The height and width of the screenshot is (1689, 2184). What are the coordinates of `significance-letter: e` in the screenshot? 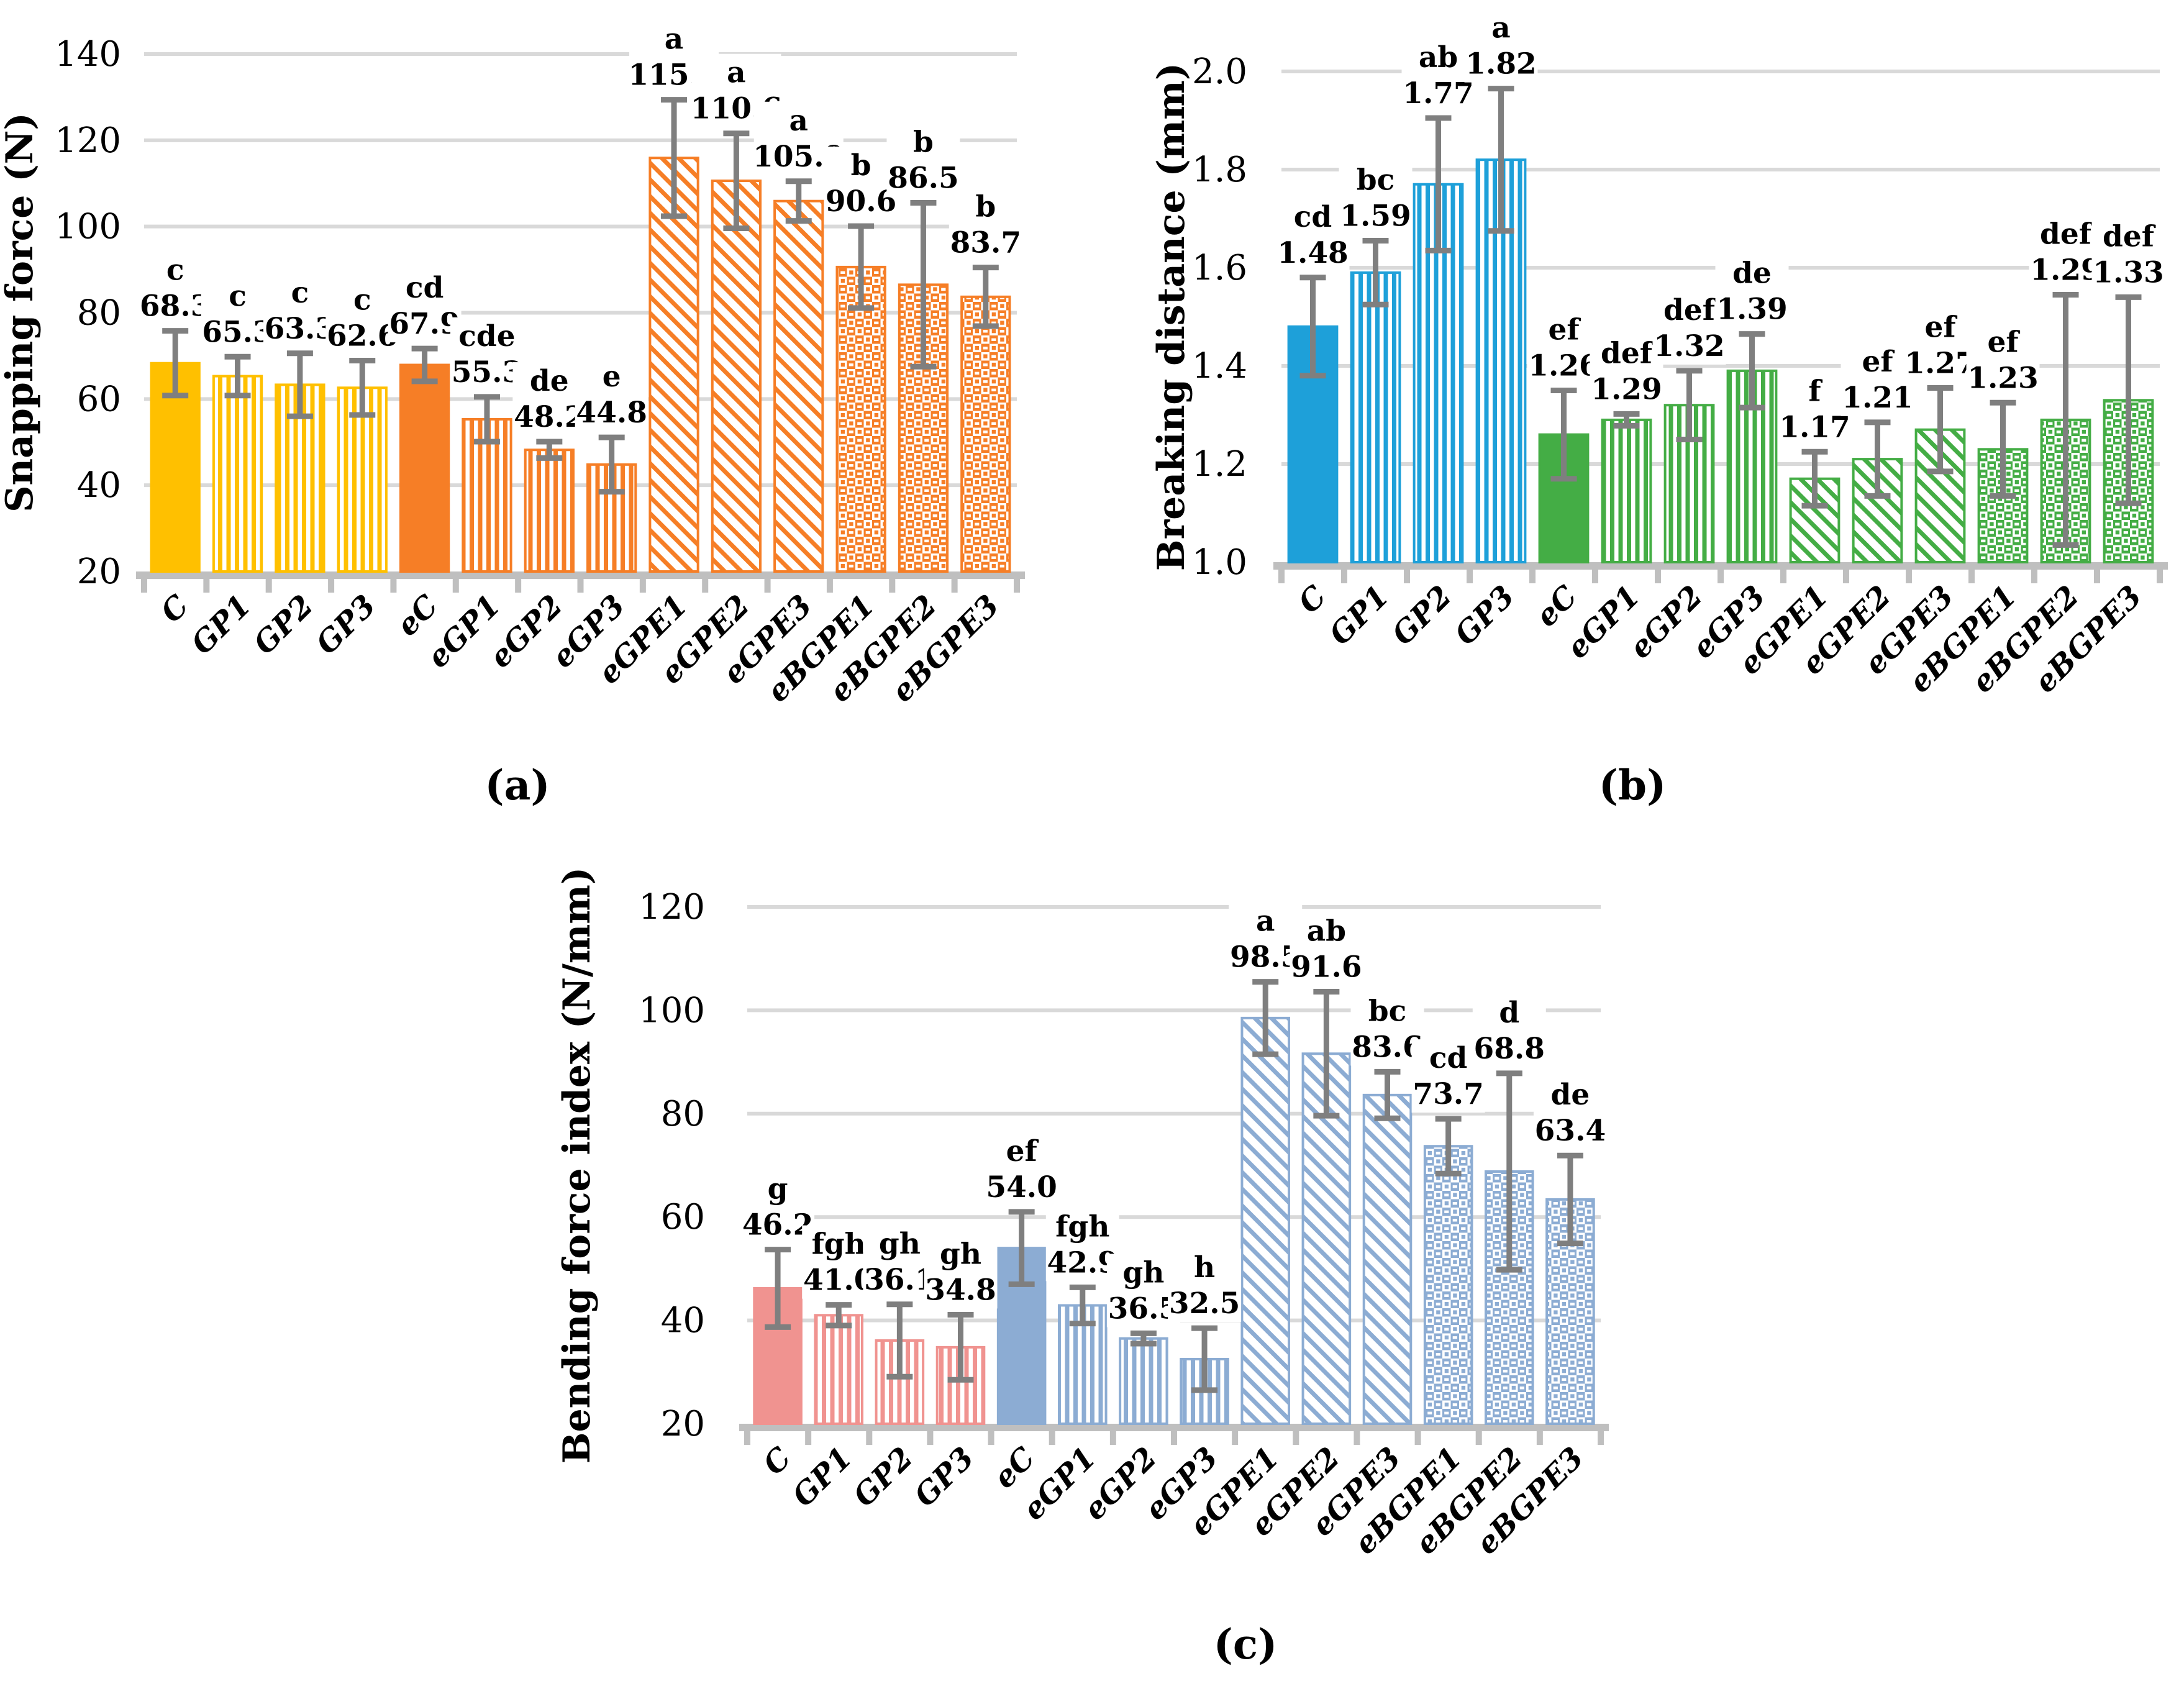 It's located at (612, 377).